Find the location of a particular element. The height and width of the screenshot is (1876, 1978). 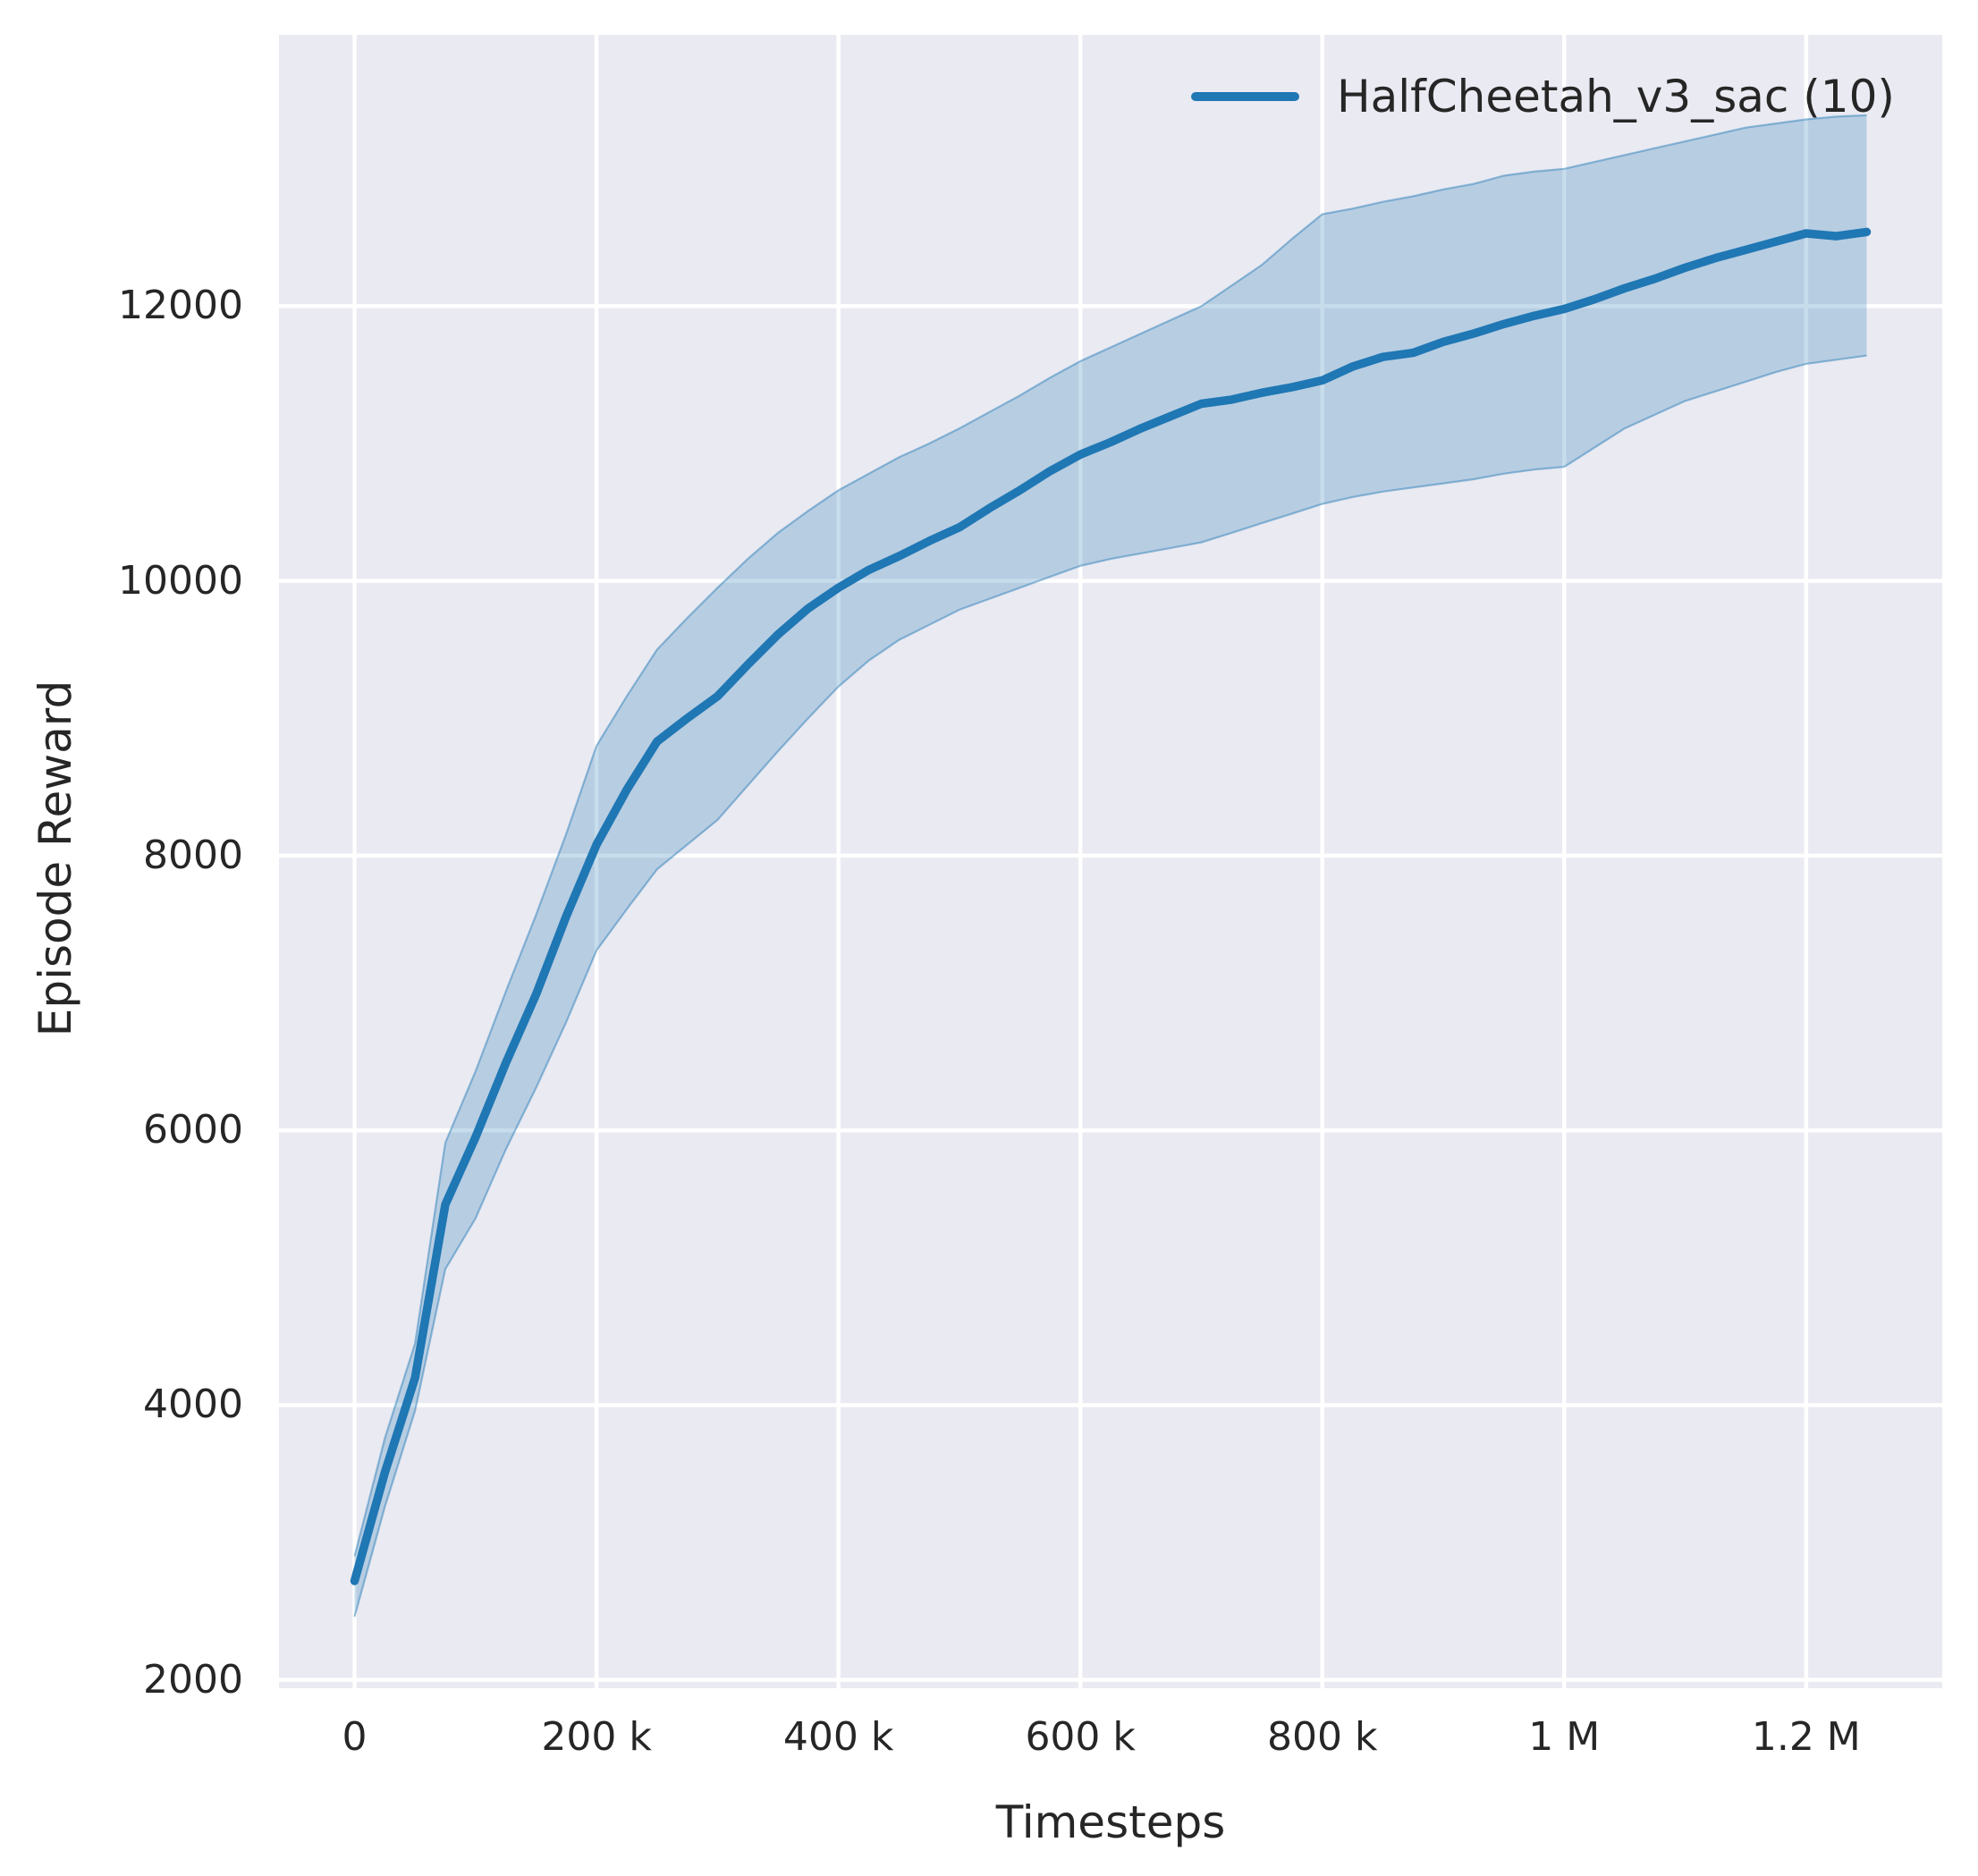

legend: HalfCheetah_v3_sac (10) is located at coordinates (1543, 97).